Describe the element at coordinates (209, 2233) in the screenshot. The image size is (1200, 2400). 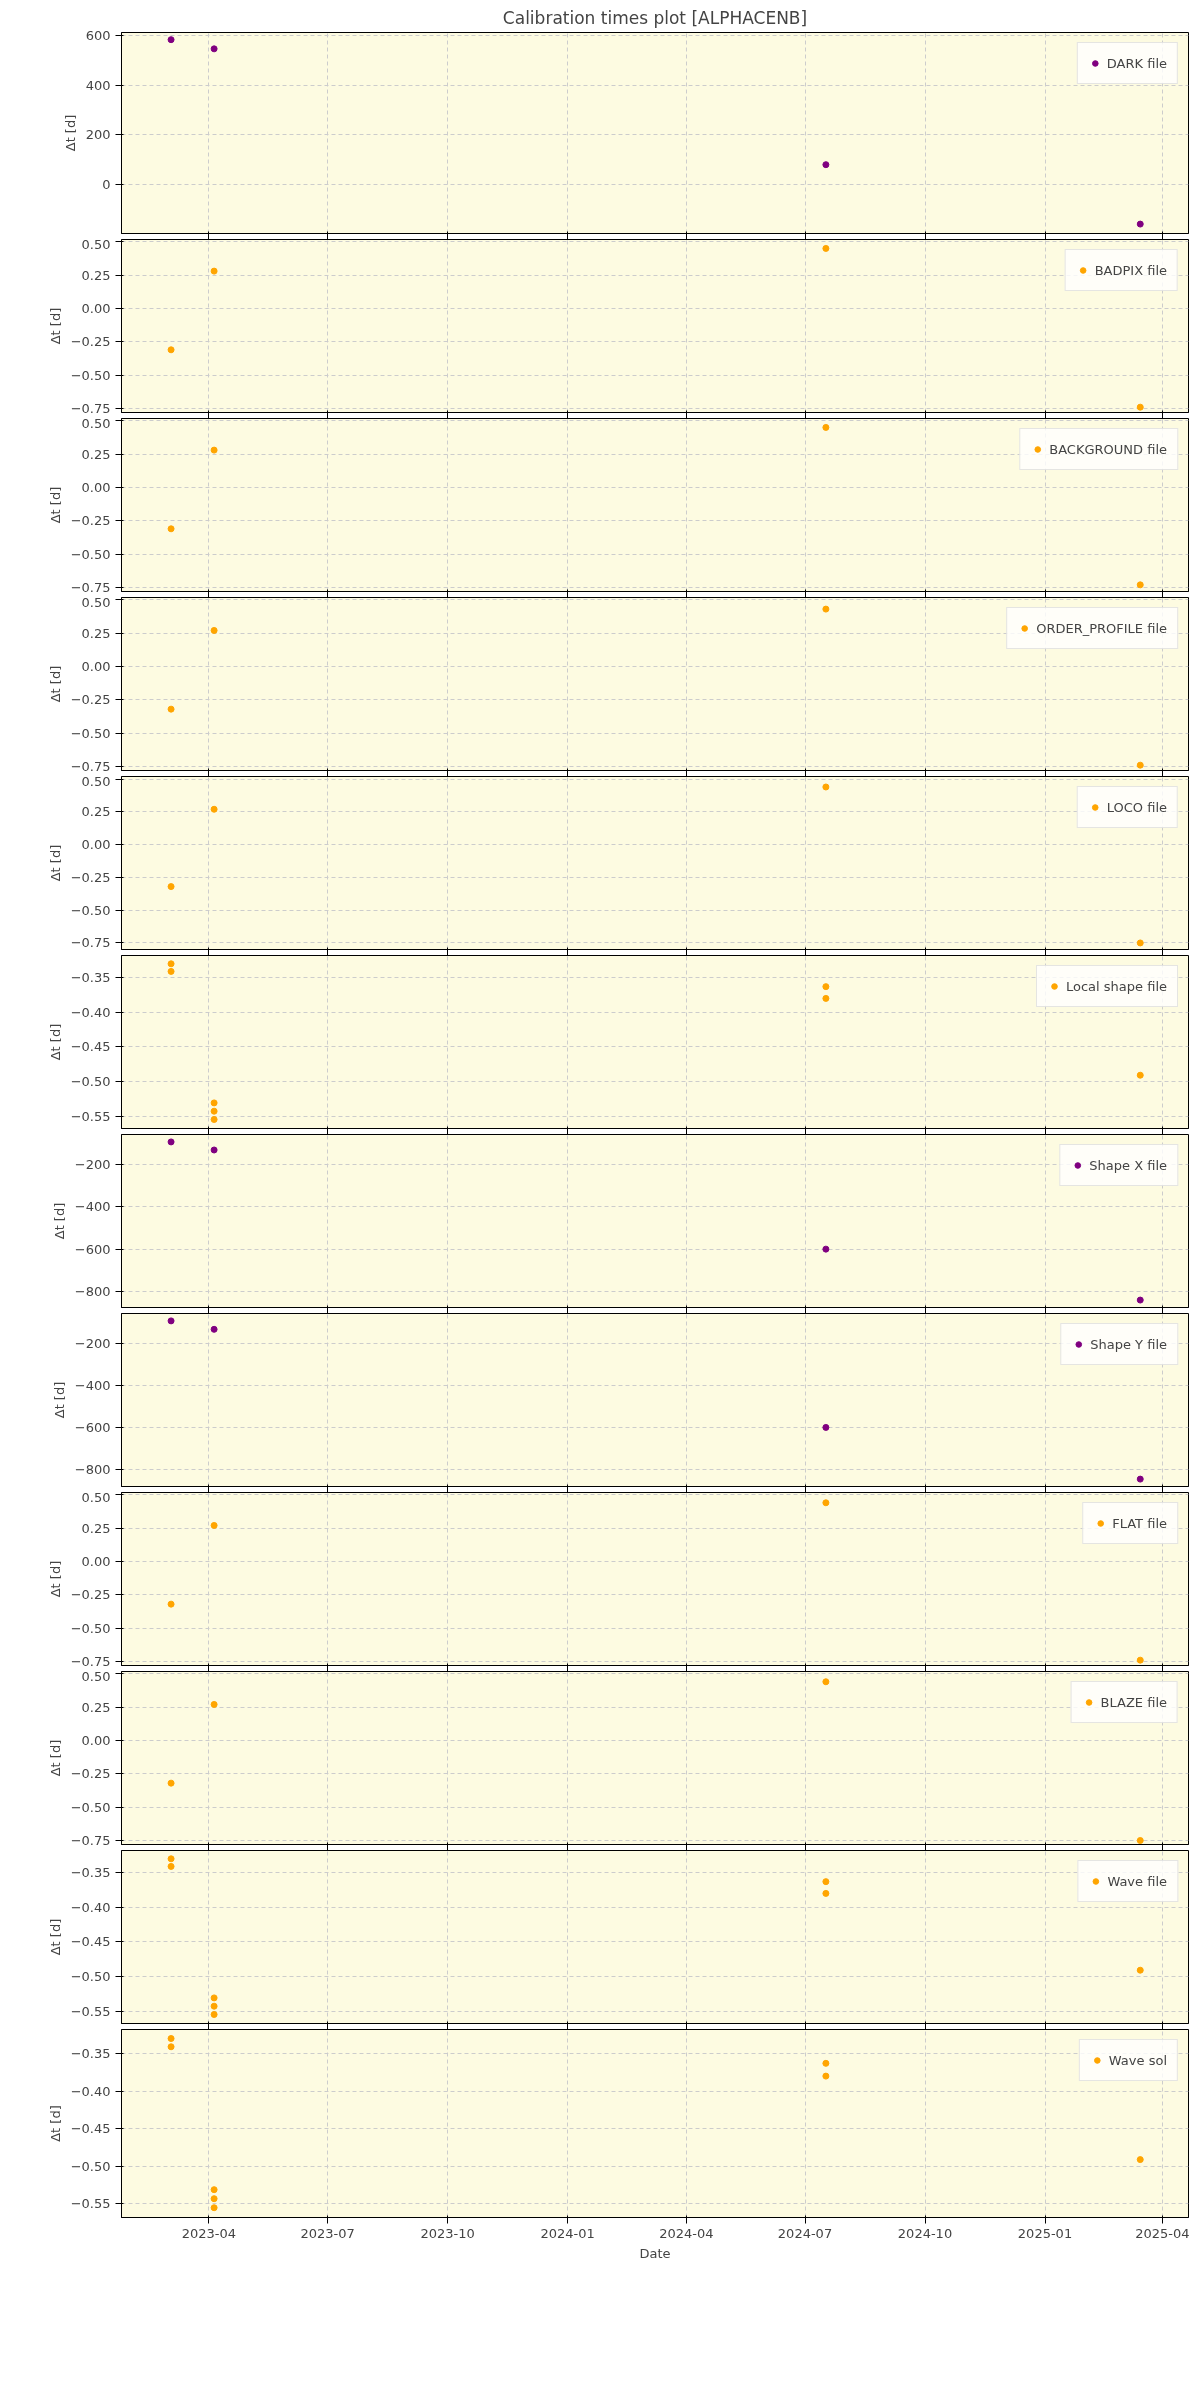
I see `x-tick-label: 2023-04` at that location.